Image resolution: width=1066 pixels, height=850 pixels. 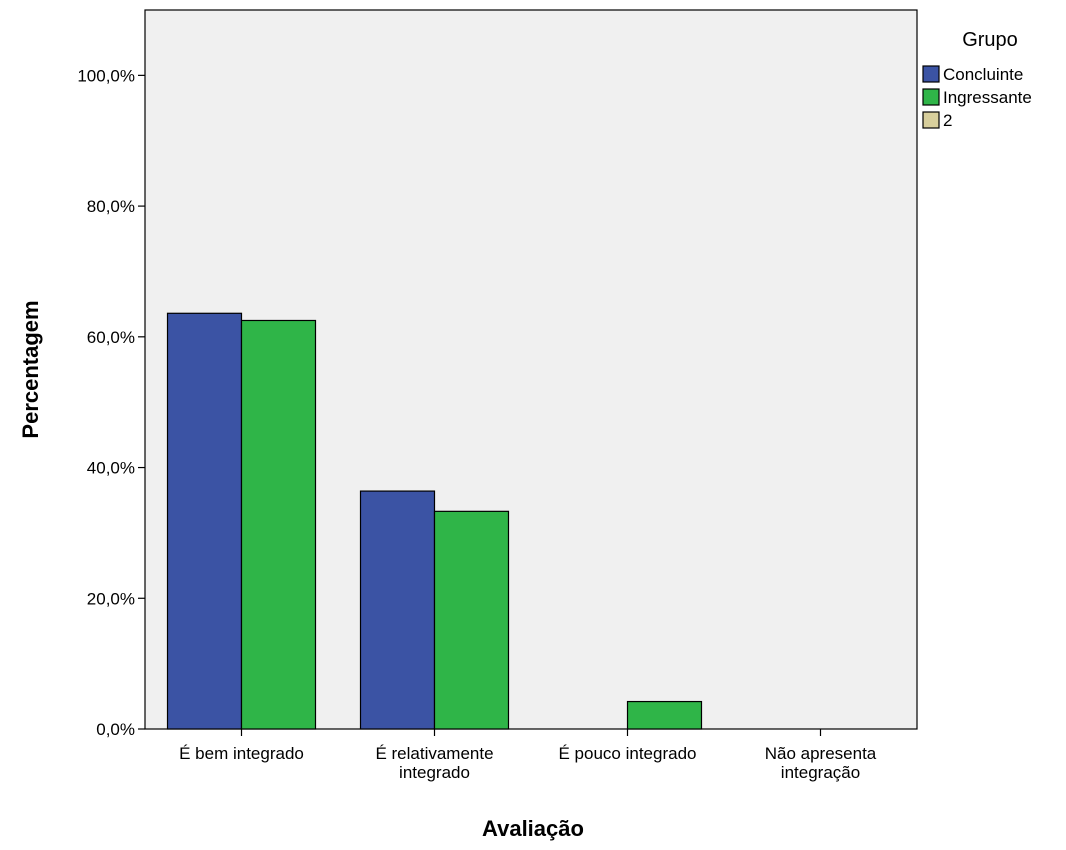 What do you see at coordinates (434, 772) in the screenshot?
I see `x-tick-label: integrado` at bounding box center [434, 772].